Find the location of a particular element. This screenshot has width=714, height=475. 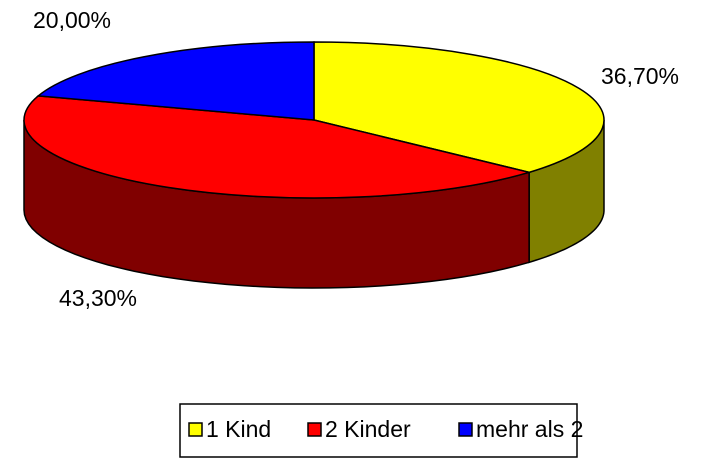

legend-label: mehr als 2 is located at coordinates (529, 429).